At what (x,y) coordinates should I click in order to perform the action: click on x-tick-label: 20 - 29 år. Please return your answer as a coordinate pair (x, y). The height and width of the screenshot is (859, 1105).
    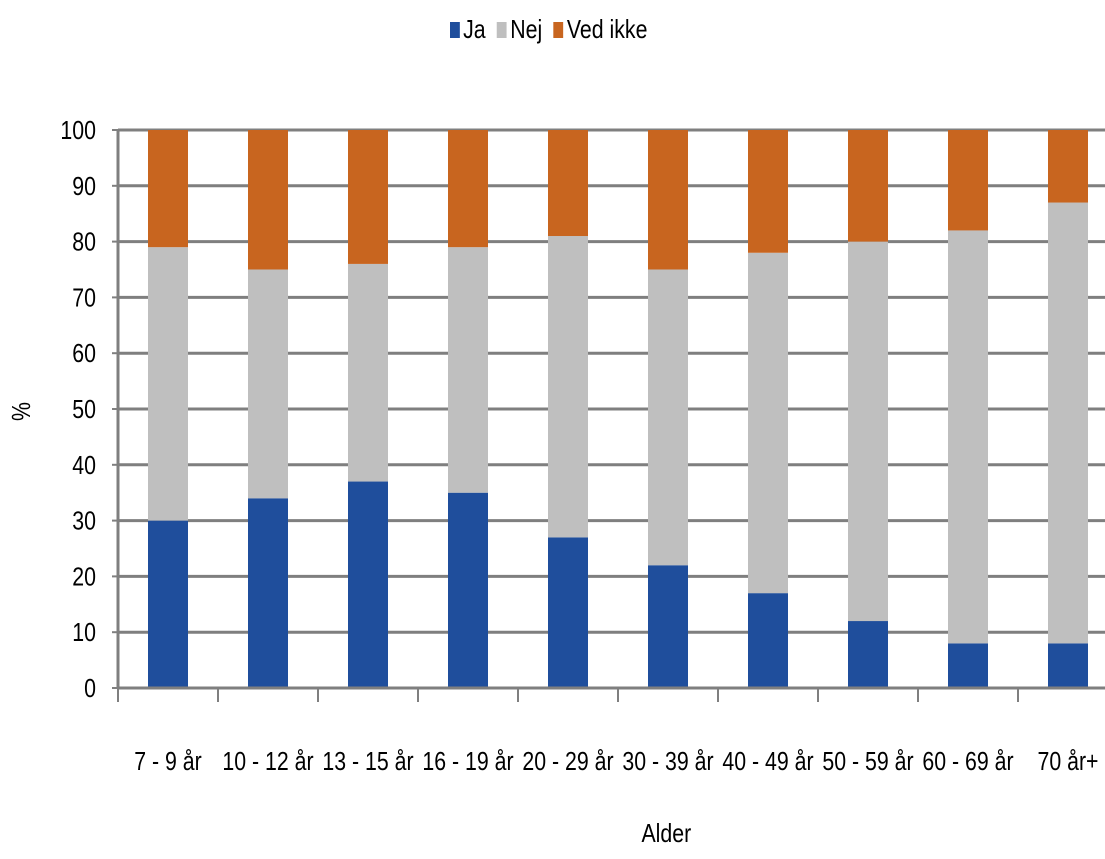
    Looking at the image, I should click on (567, 762).